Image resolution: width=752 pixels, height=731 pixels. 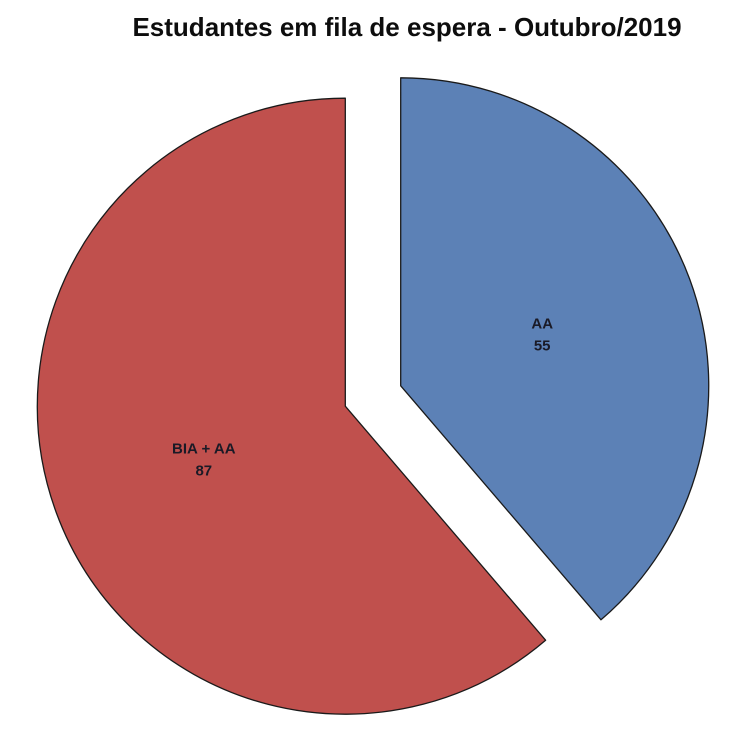 What do you see at coordinates (542, 335) in the screenshot?
I see `pie-slice-label: AA 55` at bounding box center [542, 335].